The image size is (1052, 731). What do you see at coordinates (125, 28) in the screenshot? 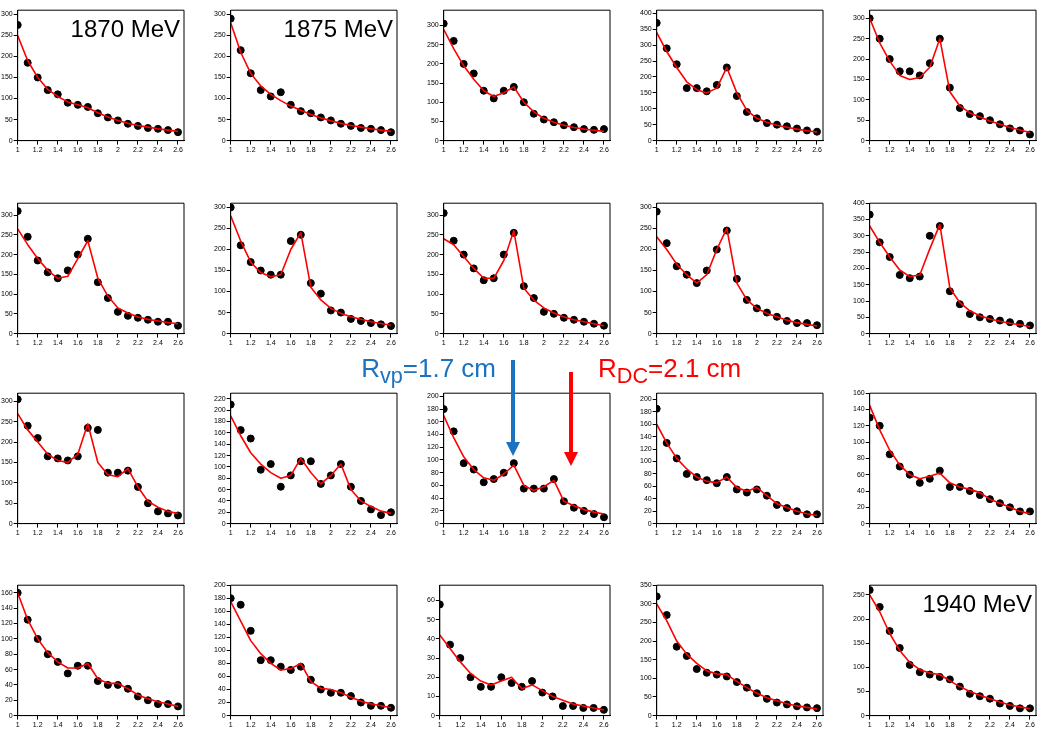
I see `annotation: 1870 MeV` at bounding box center [125, 28].